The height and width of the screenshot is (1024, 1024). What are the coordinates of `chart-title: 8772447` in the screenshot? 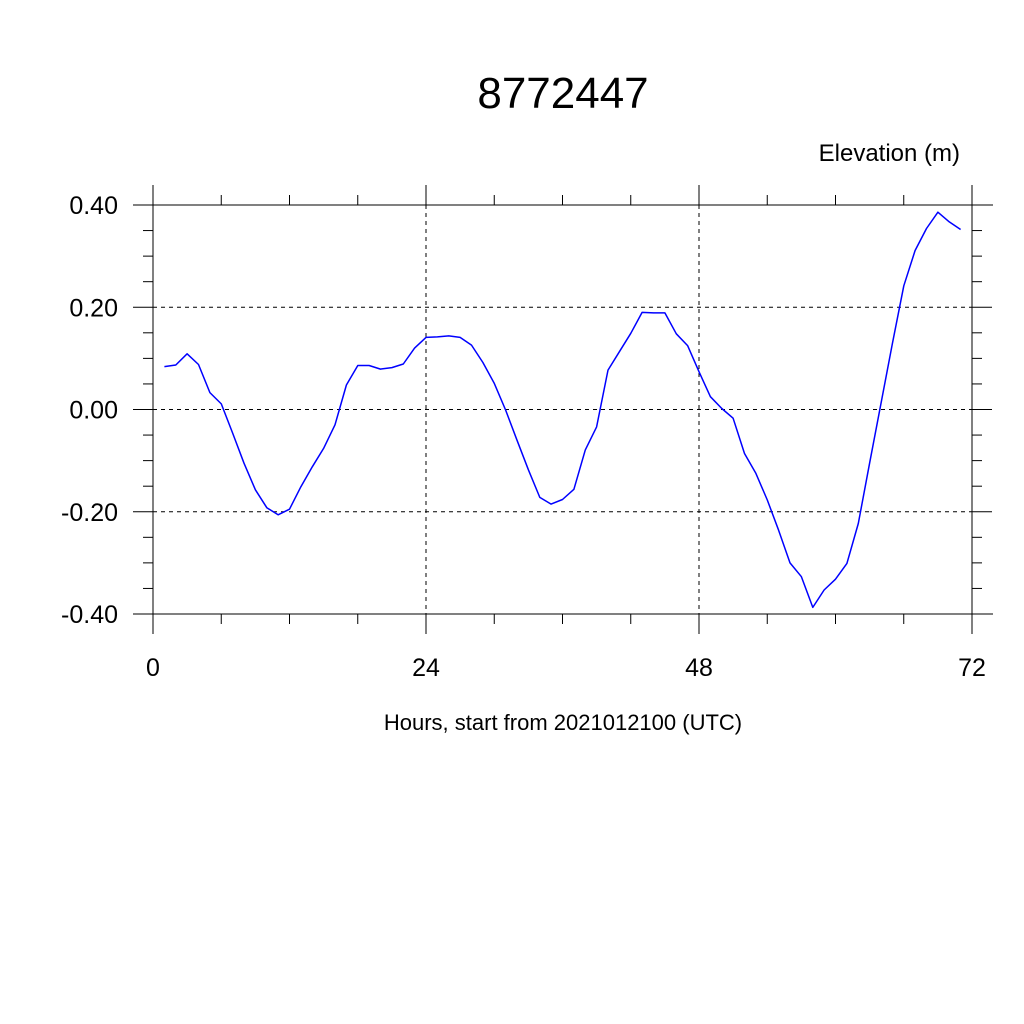 It's located at (562, 93).